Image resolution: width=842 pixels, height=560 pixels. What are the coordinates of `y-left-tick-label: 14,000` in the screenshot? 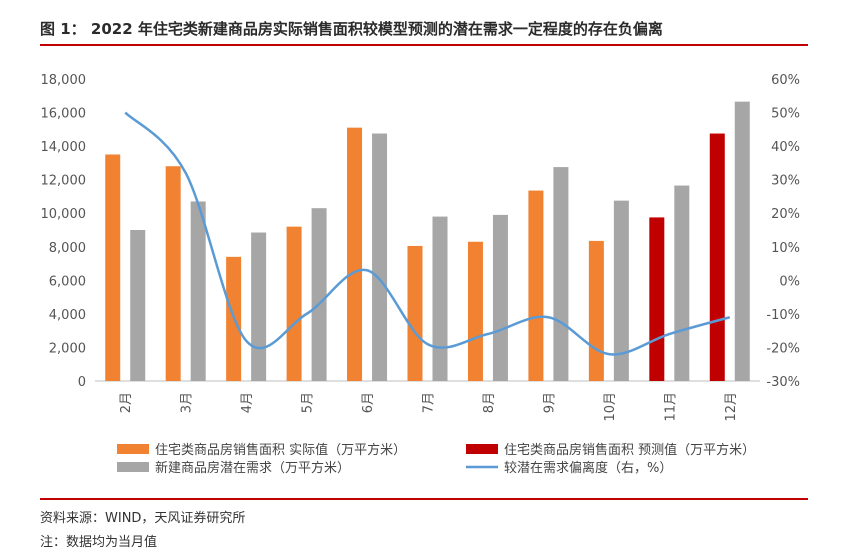 It's located at (64, 147).